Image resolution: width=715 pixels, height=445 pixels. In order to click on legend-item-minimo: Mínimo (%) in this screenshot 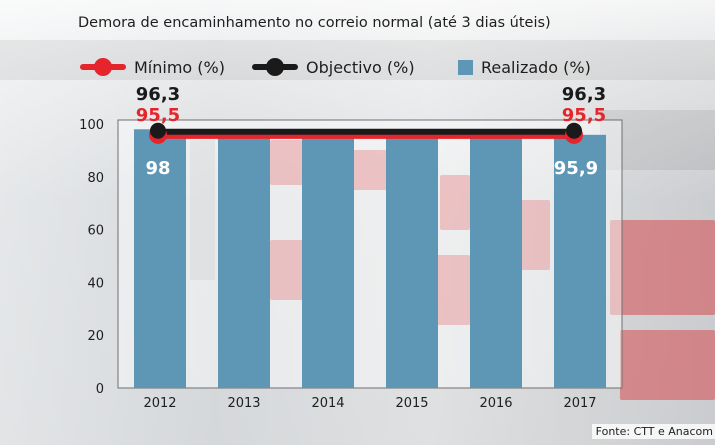, I will do `click(152, 67)`.